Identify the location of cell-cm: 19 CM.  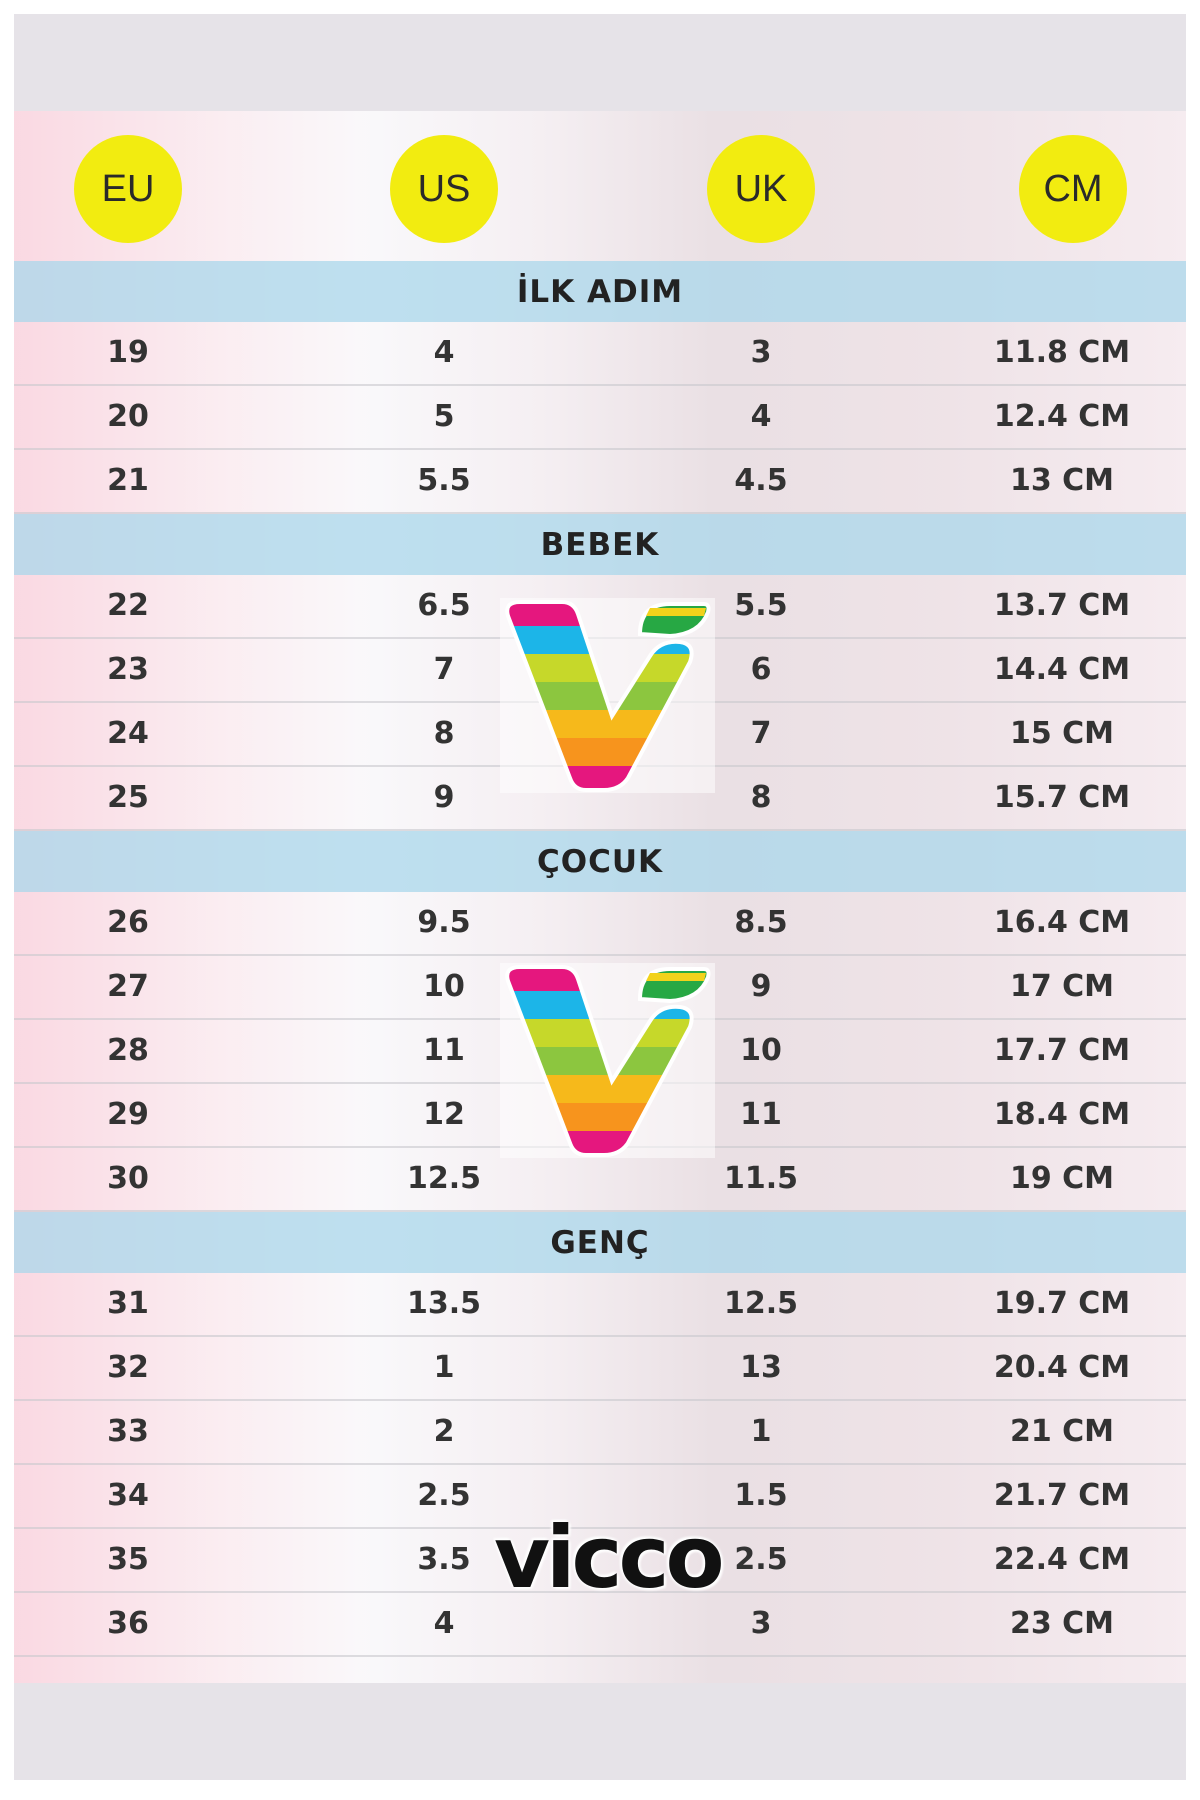
(1062, 1178).